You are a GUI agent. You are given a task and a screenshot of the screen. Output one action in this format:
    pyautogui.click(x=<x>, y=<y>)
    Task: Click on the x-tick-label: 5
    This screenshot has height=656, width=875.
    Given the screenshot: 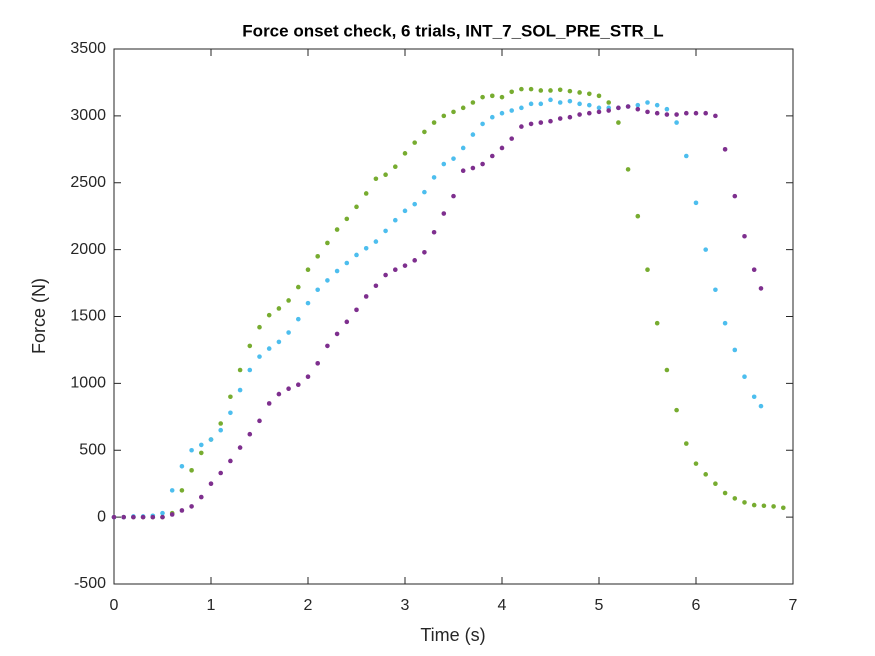 What is the action you would take?
    pyautogui.click(x=599, y=605)
    